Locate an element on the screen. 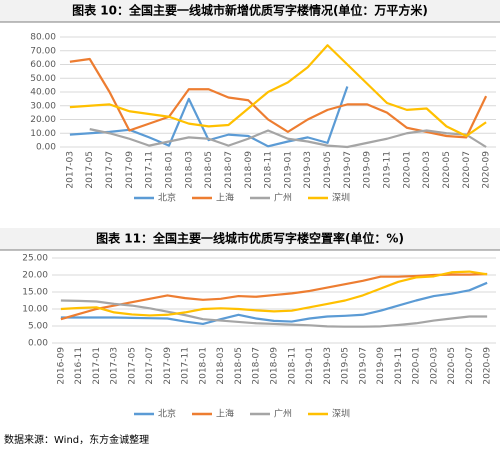 This screenshot has height=449, width=500. y-tick-label: 15.00 is located at coordinates (35, 293).